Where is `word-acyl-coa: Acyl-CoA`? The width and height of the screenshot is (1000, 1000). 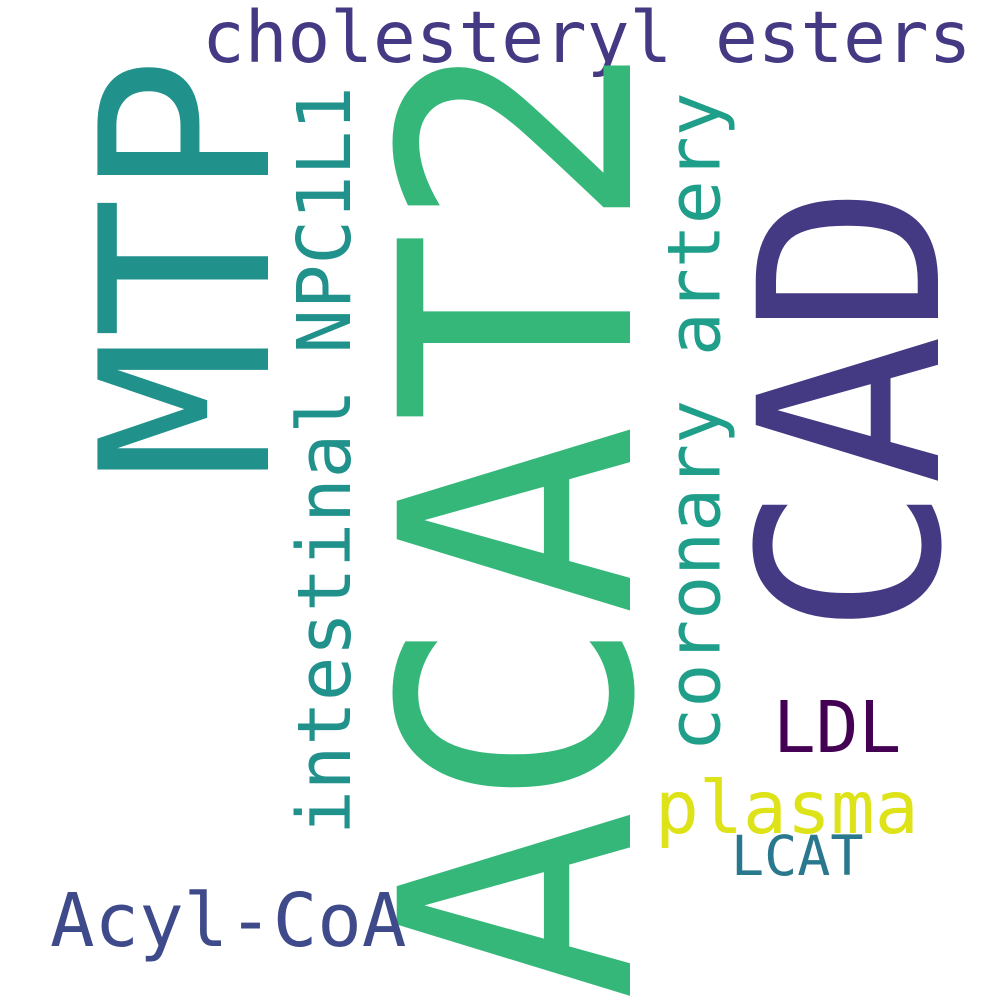
word-acyl-coa: Acyl-CoA is located at coordinates (228, 921).